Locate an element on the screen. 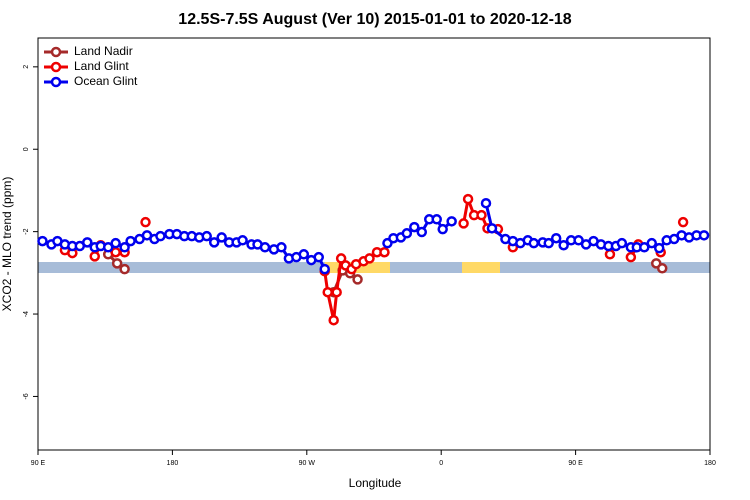 The width and height of the screenshot is (750, 500). x-tick-label: 0 is located at coordinates (441, 463).